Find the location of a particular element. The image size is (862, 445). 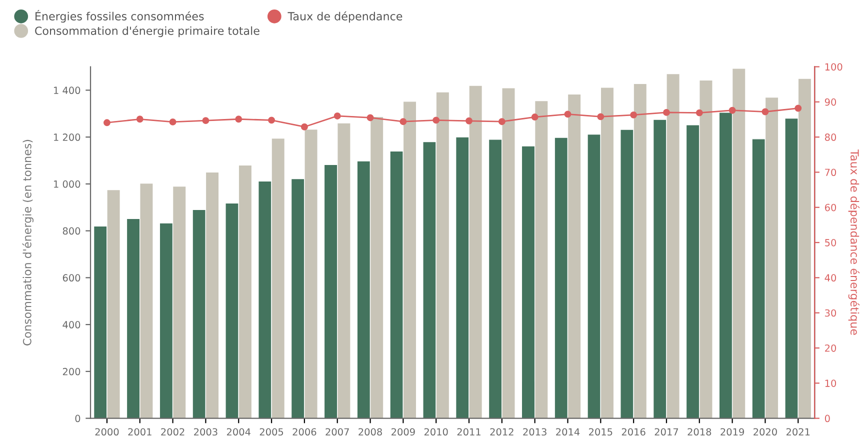

x-tick-label: 2010 is located at coordinates (436, 432).